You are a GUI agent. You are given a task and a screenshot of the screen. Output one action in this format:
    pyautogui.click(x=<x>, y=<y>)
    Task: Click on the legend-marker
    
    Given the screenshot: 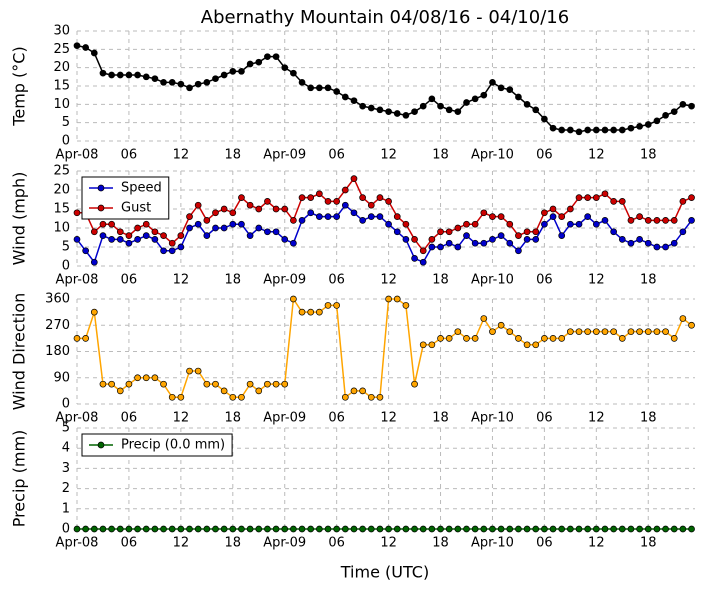 What is the action you would take?
    pyautogui.click(x=101, y=208)
    